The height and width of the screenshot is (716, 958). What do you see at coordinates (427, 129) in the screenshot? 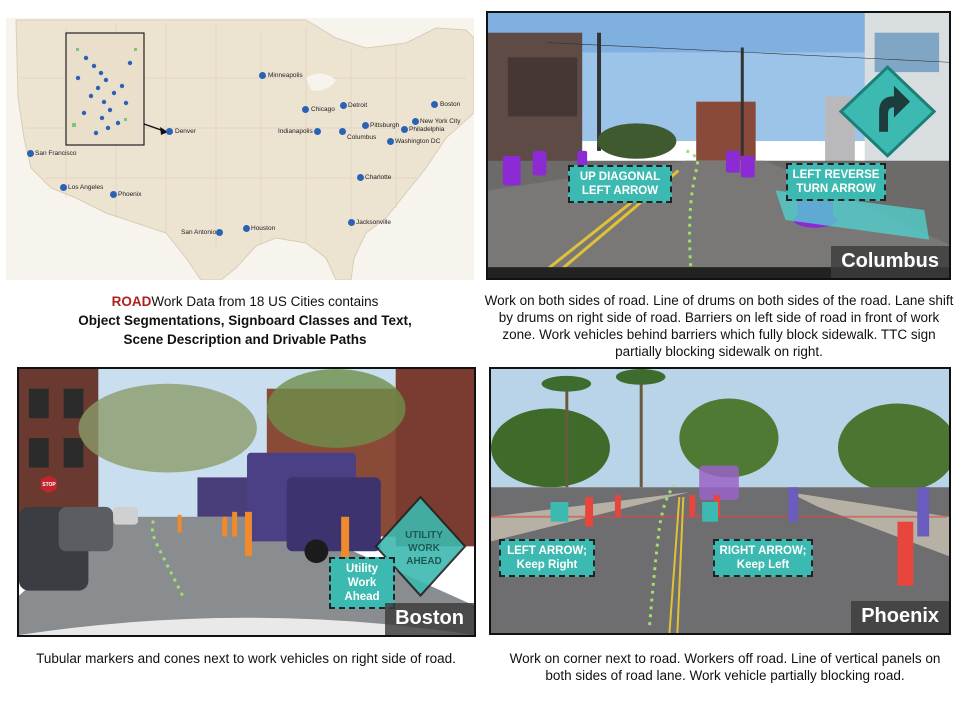
I see `city-label-philadelphia: Philadelphia` at bounding box center [427, 129].